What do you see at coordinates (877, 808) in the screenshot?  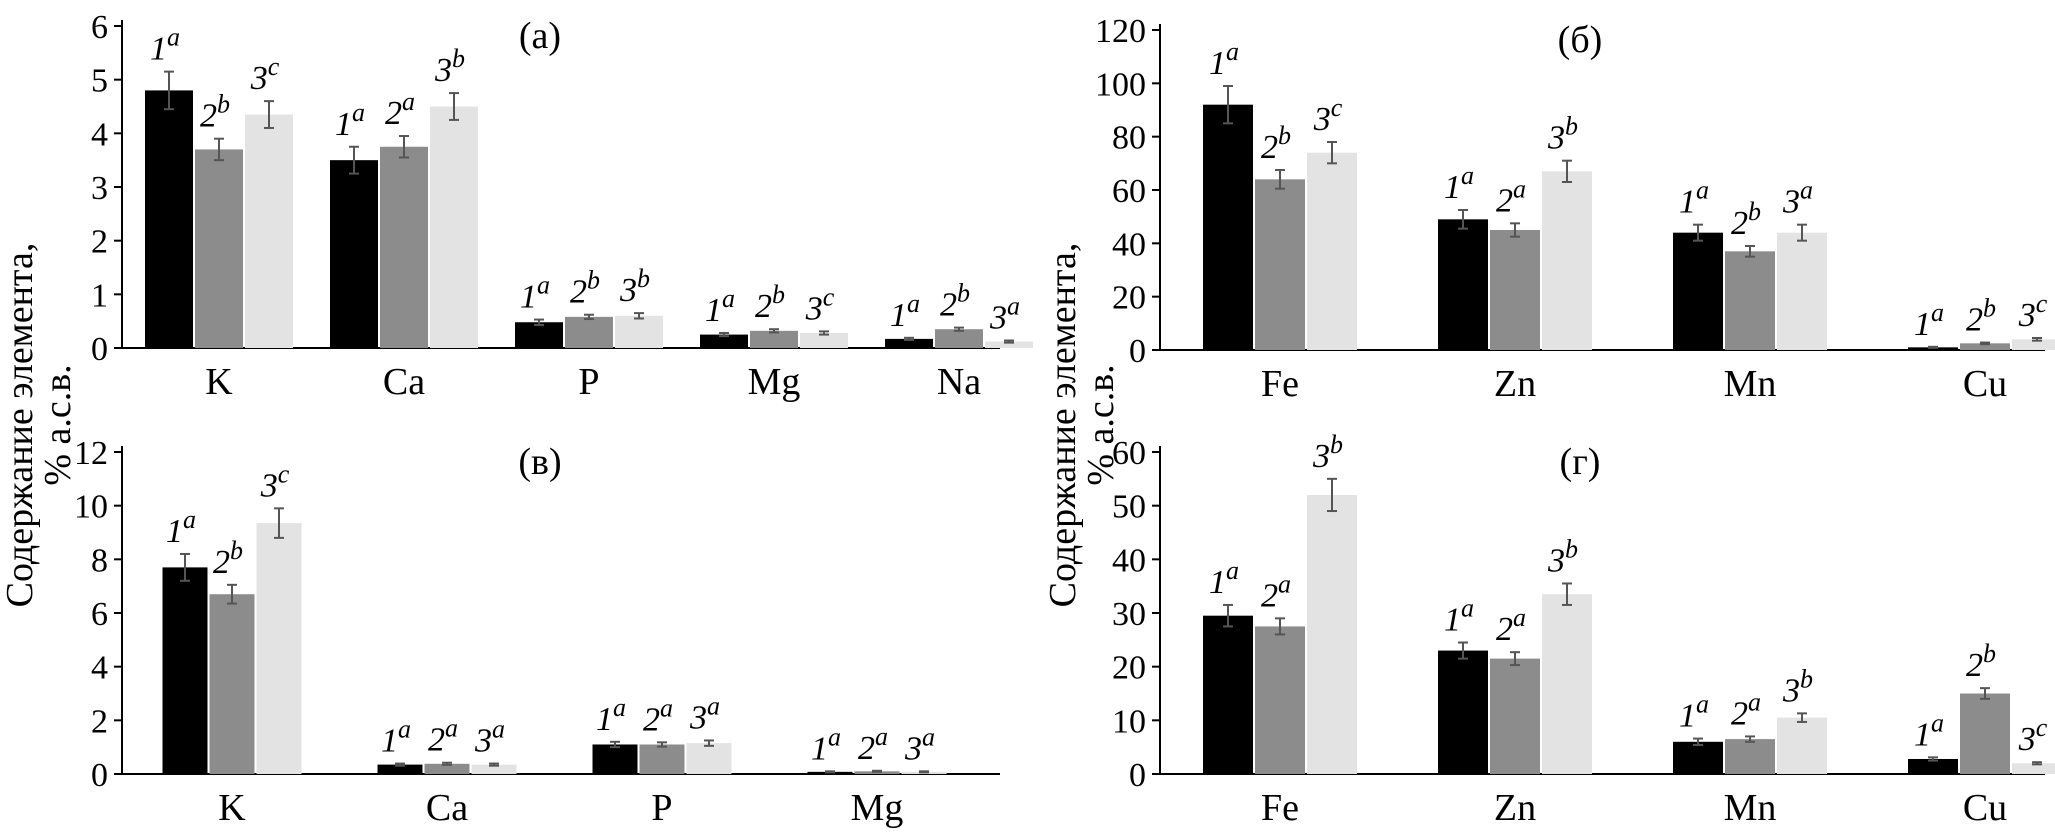 I see `category-label: Mg` at bounding box center [877, 808].